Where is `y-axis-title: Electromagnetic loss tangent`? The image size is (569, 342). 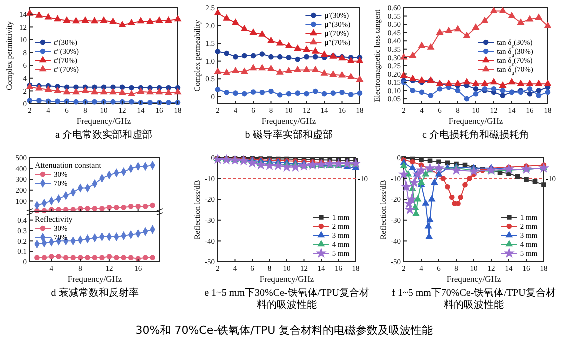
y-axis-title: Electromagnetic loss tangent is located at coordinates (377, 55).